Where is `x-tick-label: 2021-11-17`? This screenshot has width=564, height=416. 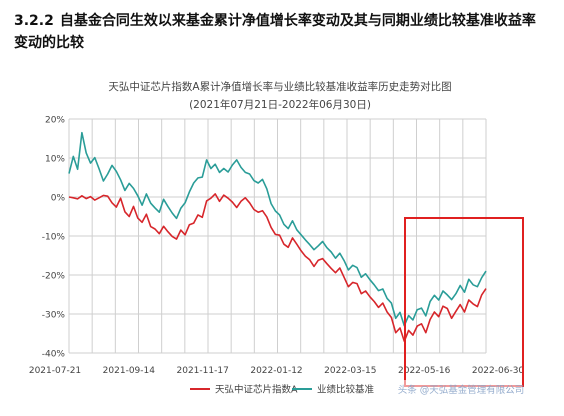
x-tick-label: 2021-11-17 is located at coordinates (203, 371).